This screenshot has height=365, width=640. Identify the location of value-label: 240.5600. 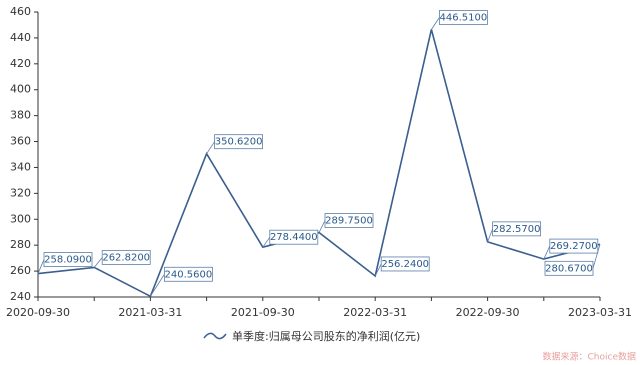
(189, 274).